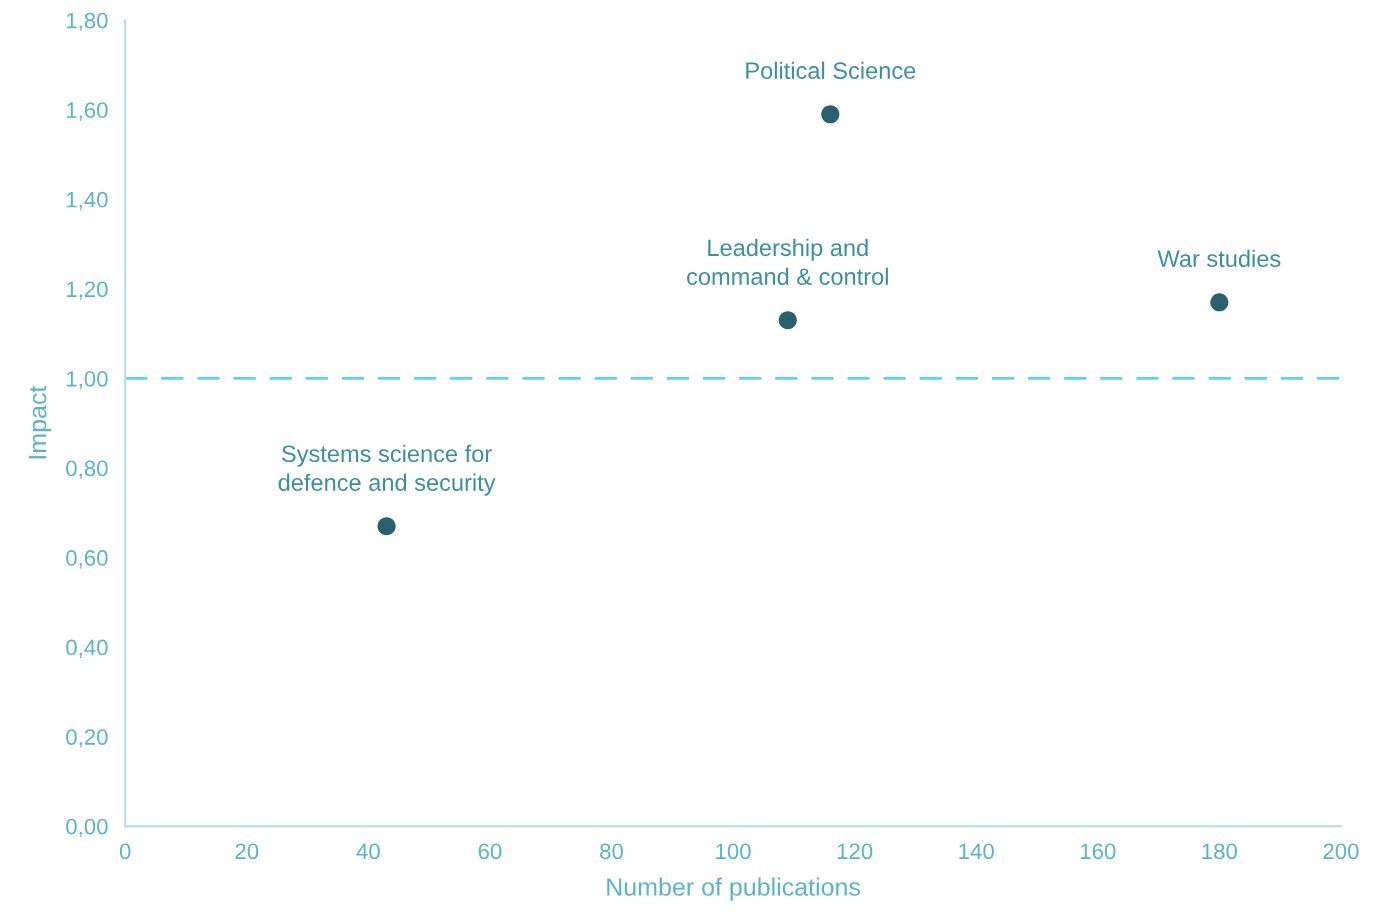 The height and width of the screenshot is (918, 1391). What do you see at coordinates (87, 738) in the screenshot?
I see `y-tick-label: 0,20` at bounding box center [87, 738].